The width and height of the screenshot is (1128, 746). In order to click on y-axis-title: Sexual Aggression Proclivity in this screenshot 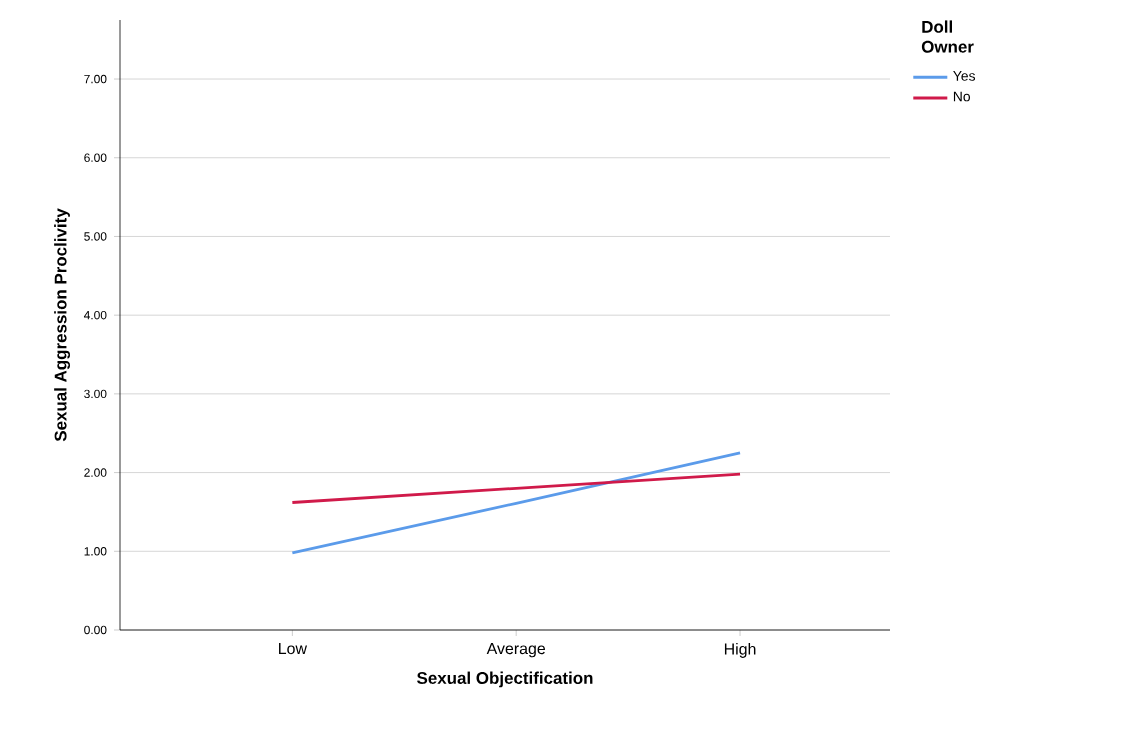, I will do `click(62, 325)`.